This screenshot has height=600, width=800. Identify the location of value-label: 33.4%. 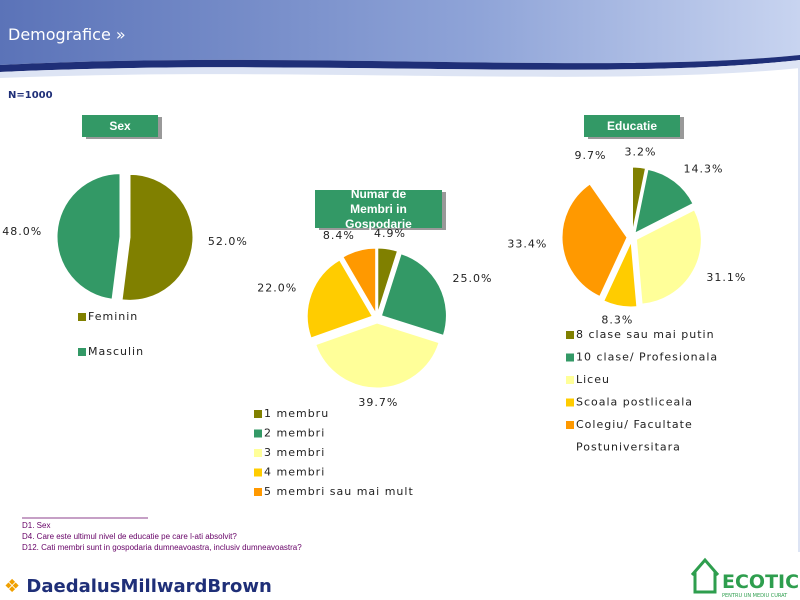
(527, 243).